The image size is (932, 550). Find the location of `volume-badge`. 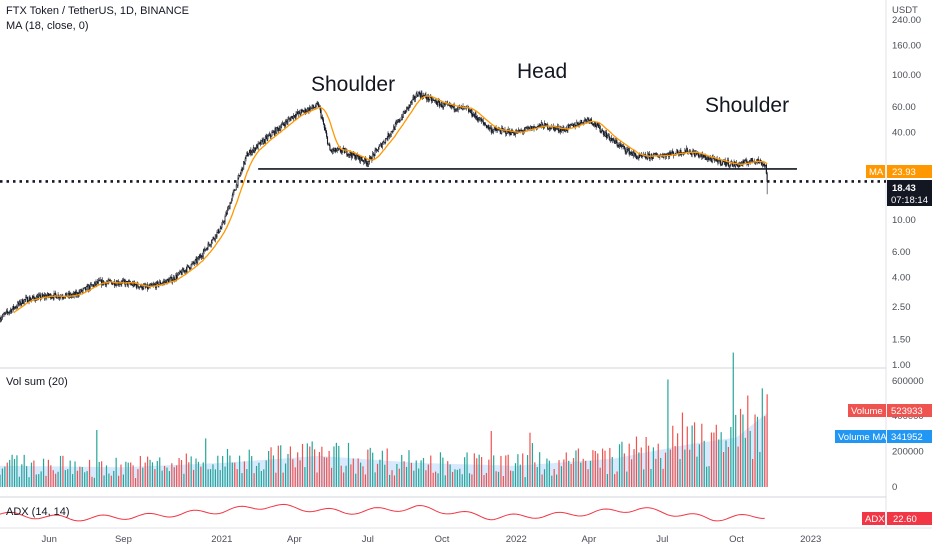

volume-badge is located at coordinates (909, 410).